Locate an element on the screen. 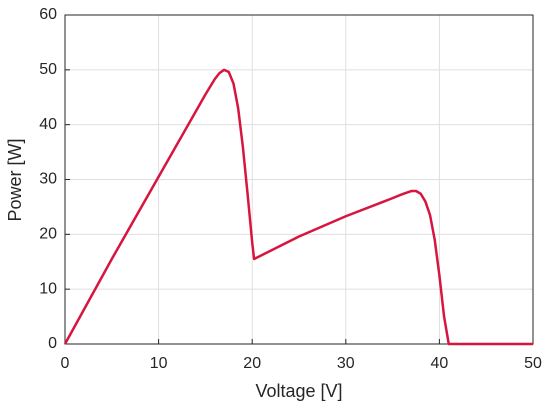 This screenshot has height=413, width=550. y-tick-label: 40 is located at coordinates (48, 124).